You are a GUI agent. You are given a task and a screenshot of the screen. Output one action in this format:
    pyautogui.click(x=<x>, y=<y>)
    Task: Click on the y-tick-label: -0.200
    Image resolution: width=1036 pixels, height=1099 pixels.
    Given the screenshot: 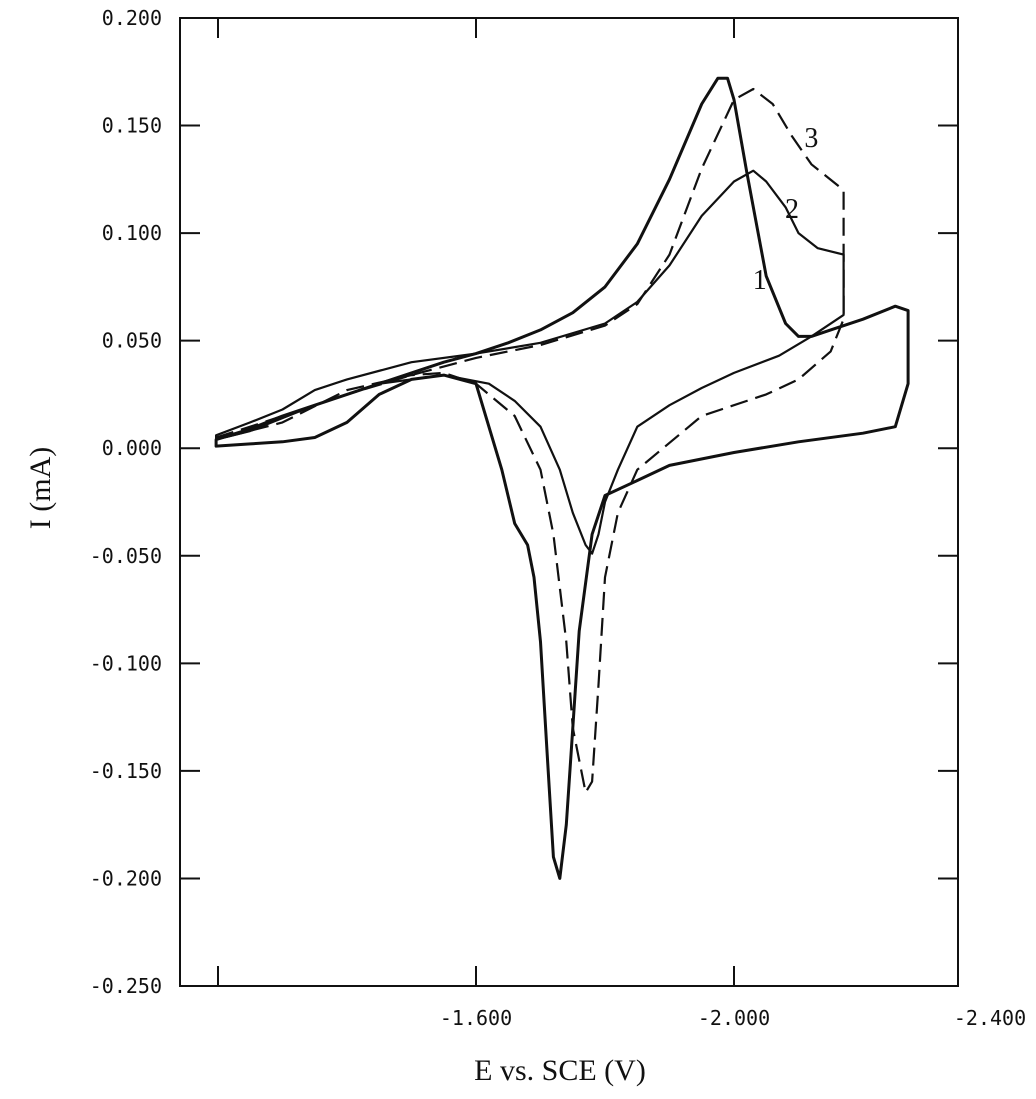 What is the action you would take?
    pyautogui.click(x=126, y=878)
    